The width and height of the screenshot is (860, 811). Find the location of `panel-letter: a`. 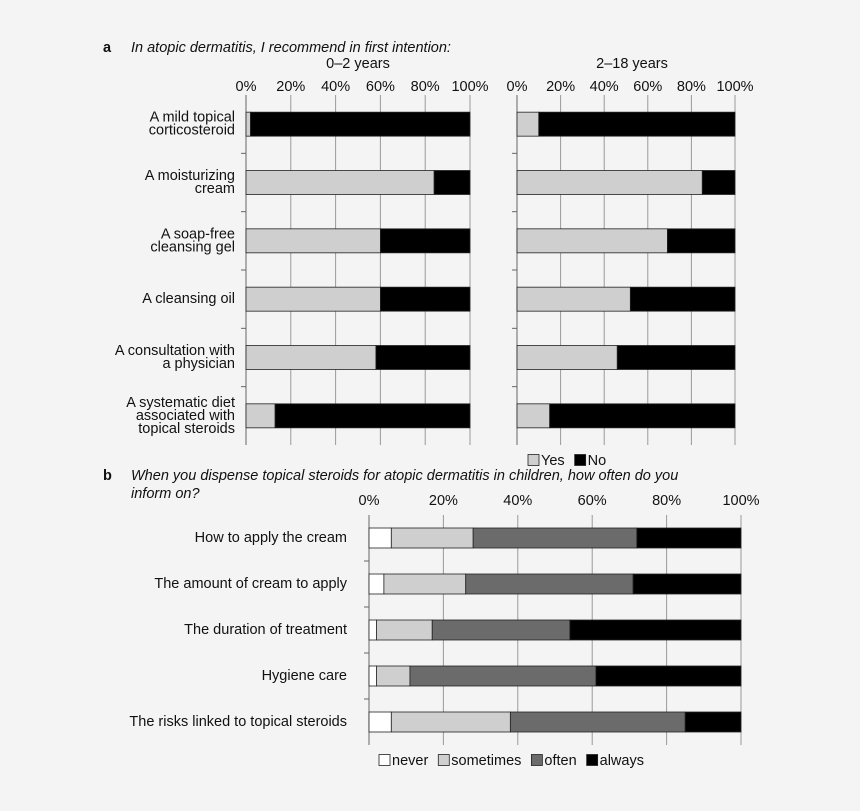

panel-letter: a is located at coordinates (107, 48).